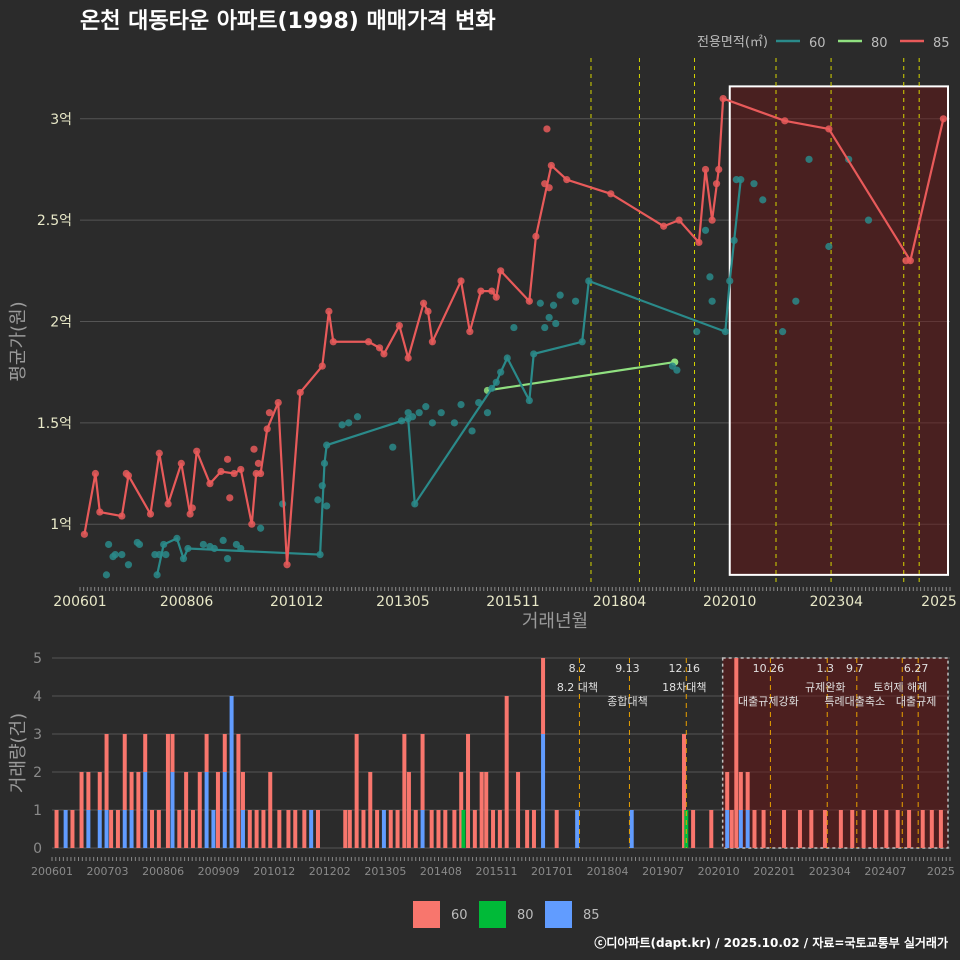 Image resolution: width=960 pixels, height=960 pixels. I want to click on legend-top: 전용면적(㎡) 60 80 85, so click(823, 43).